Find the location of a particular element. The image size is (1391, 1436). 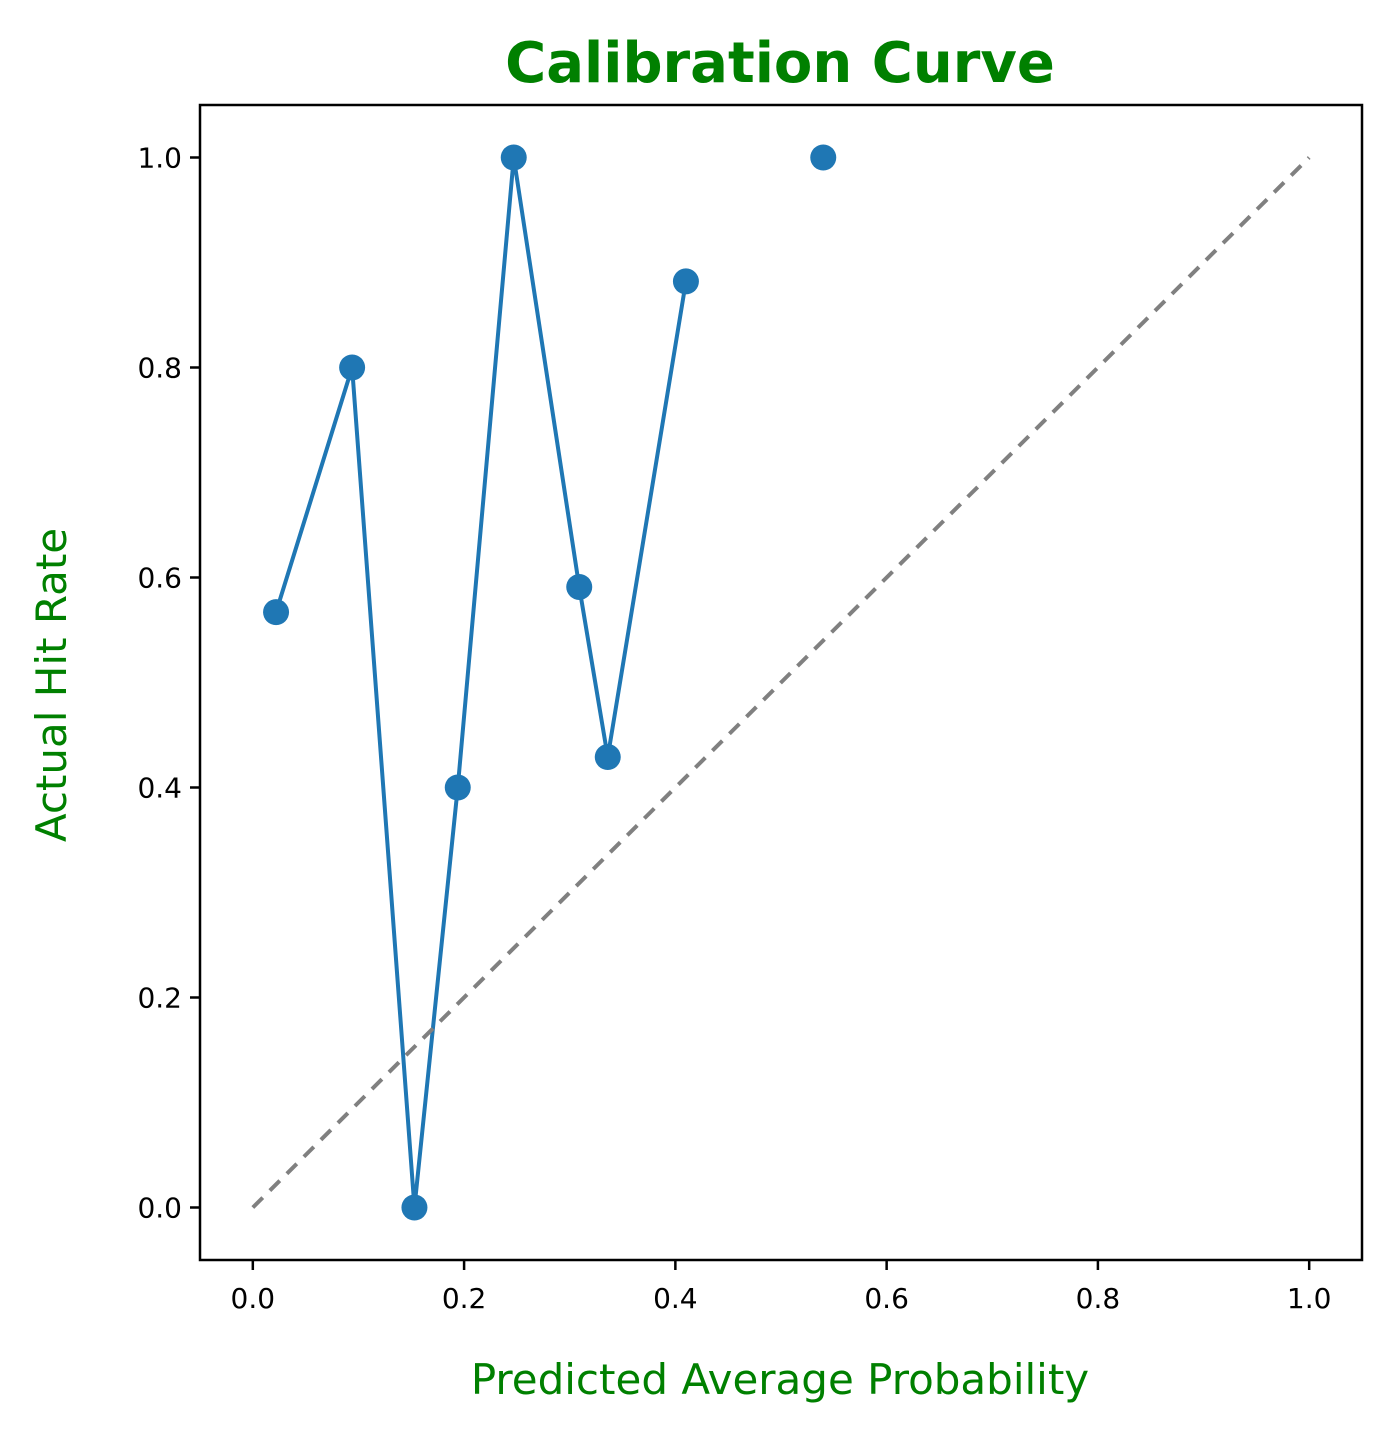

x-axis-label: Predicted Average Probability is located at coordinates (780, 1379).